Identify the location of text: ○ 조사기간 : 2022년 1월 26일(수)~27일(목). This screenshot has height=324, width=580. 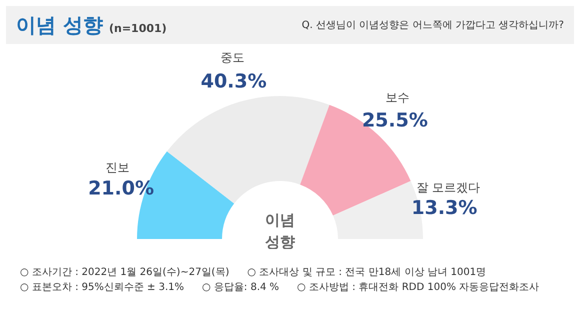
(125, 272).